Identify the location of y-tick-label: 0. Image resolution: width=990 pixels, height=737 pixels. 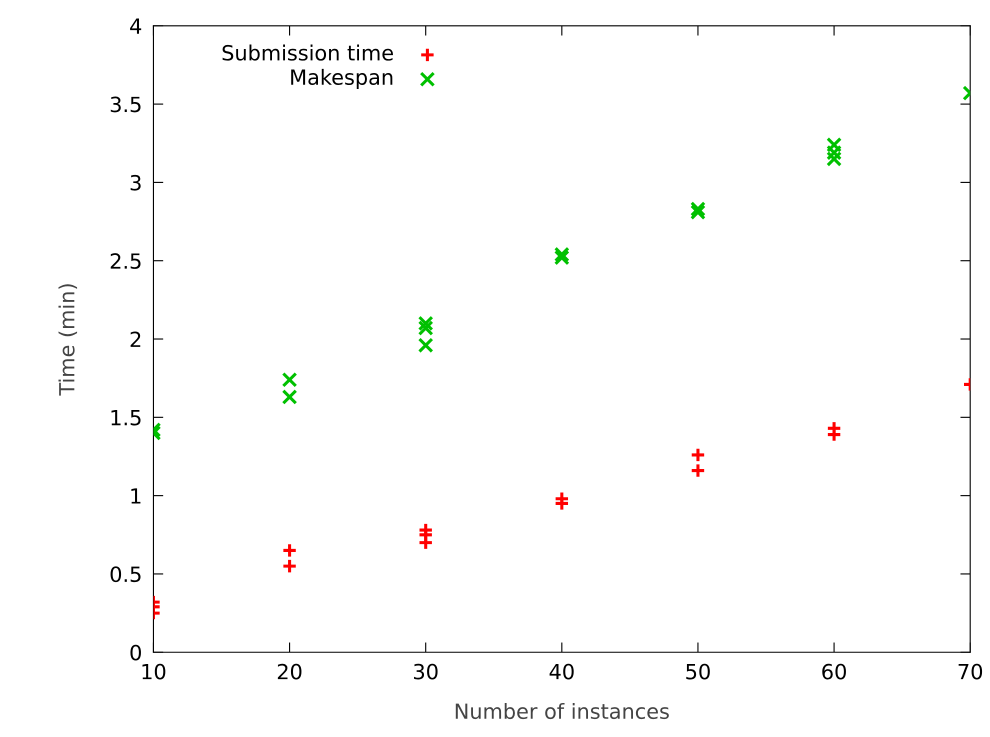
(135, 652).